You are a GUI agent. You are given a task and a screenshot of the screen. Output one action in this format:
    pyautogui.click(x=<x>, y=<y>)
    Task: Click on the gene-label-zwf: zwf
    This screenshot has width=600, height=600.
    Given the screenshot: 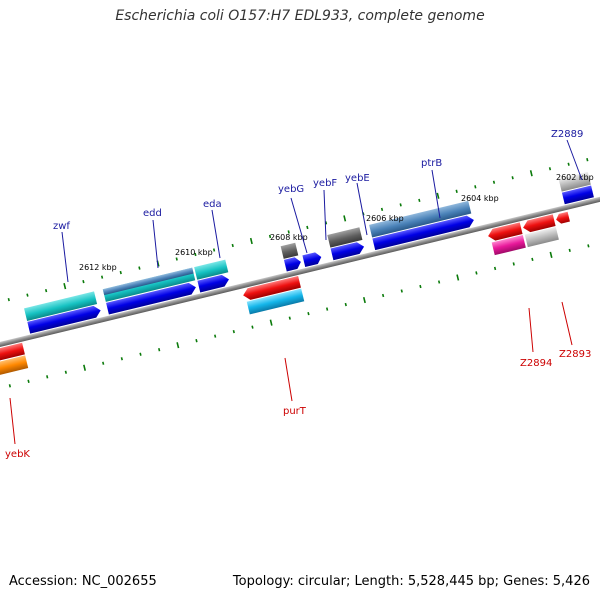 What is the action you would take?
    pyautogui.click(x=61, y=226)
    